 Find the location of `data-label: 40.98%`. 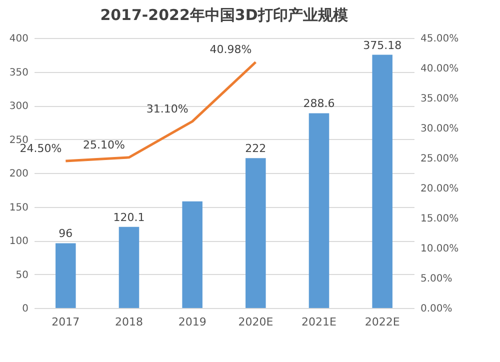

data-label: 40.98% is located at coordinates (231, 49).